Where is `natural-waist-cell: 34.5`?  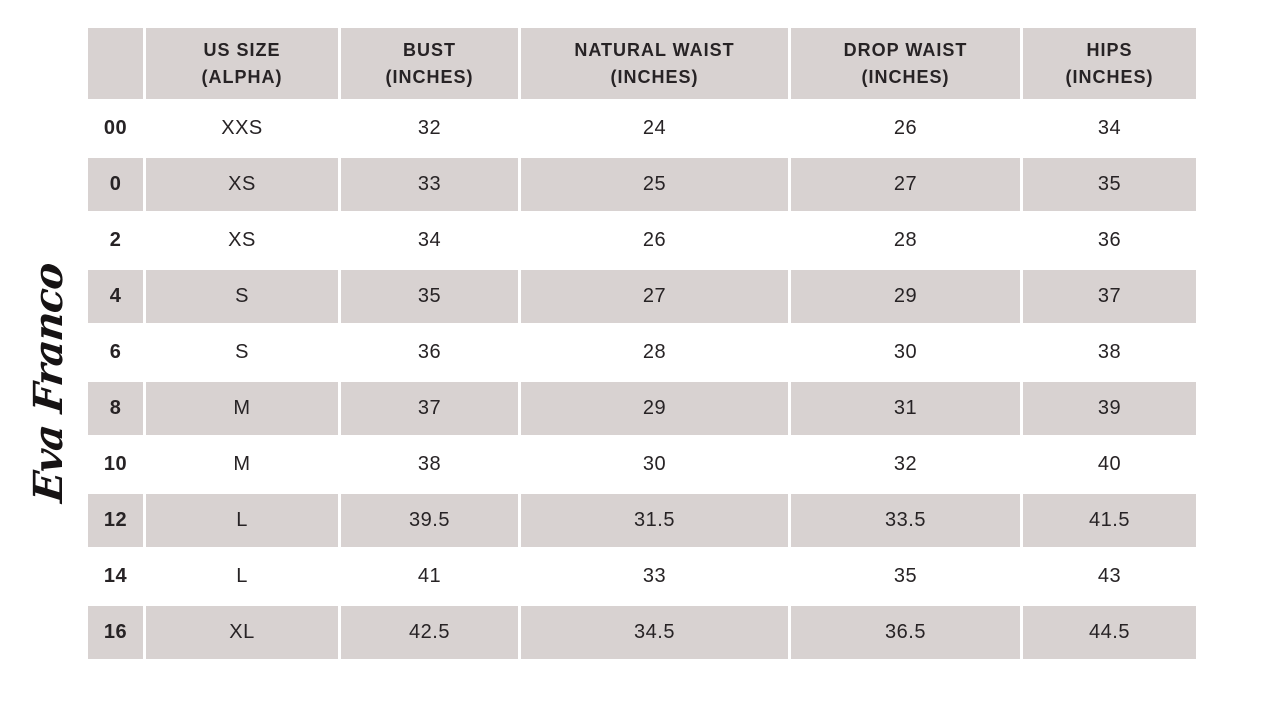 natural-waist-cell: 34.5 is located at coordinates (654, 632).